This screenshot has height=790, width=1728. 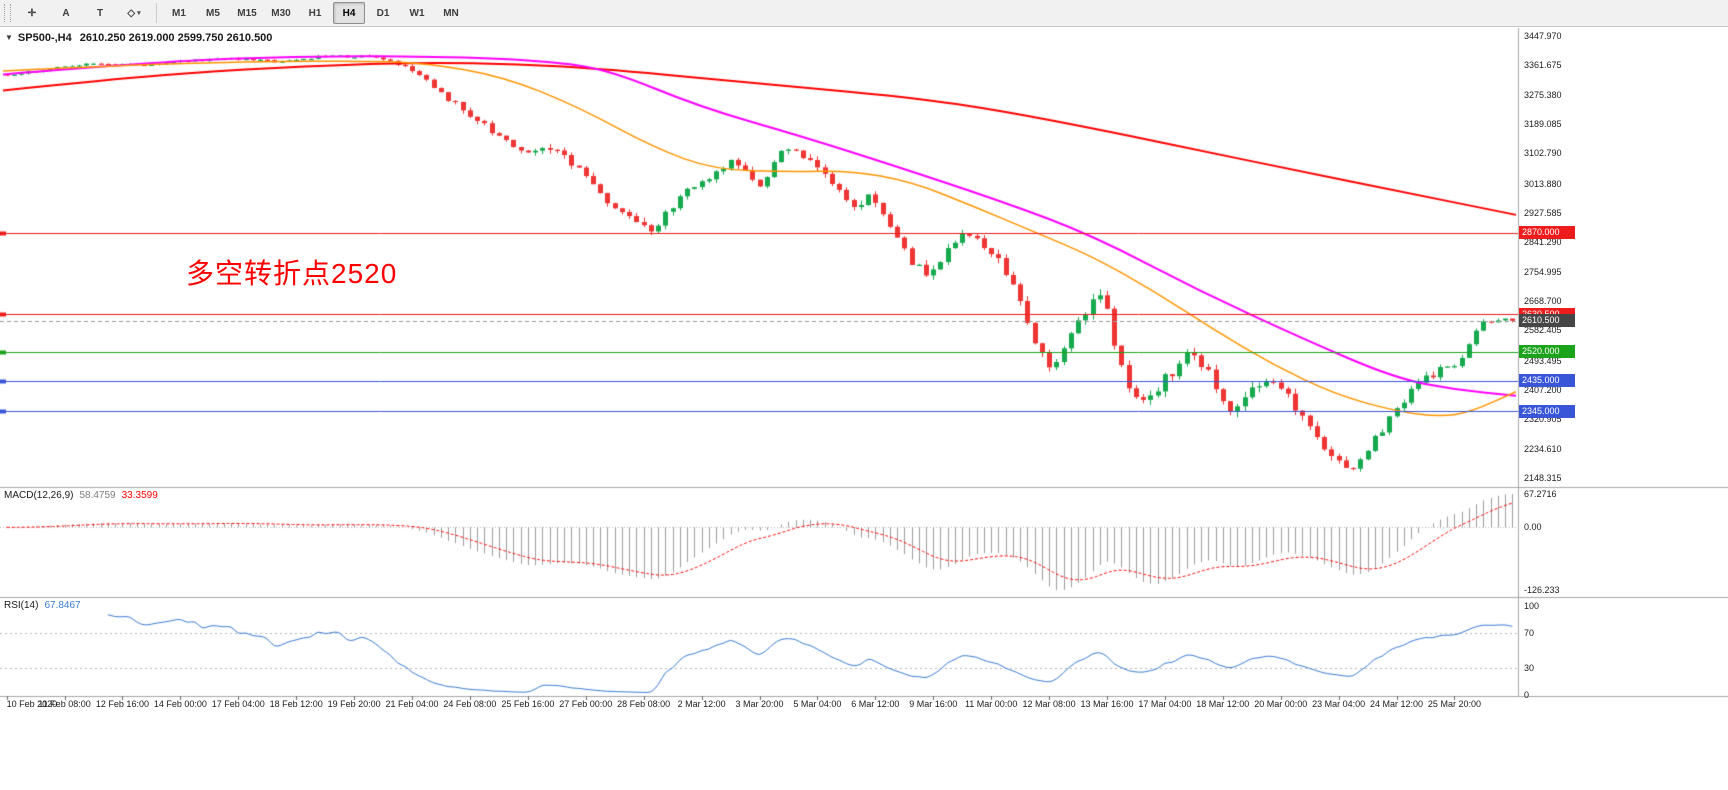 What do you see at coordinates (44, 38) in the screenshot?
I see `chart-symbol-timeframe: SP500-,H4` at bounding box center [44, 38].